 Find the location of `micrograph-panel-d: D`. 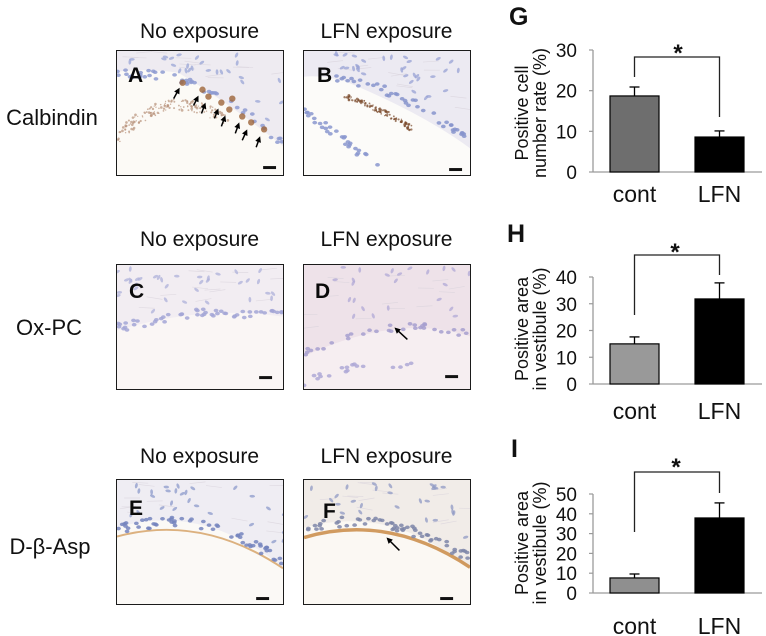

micrograph-panel-d: D is located at coordinates (387, 327).